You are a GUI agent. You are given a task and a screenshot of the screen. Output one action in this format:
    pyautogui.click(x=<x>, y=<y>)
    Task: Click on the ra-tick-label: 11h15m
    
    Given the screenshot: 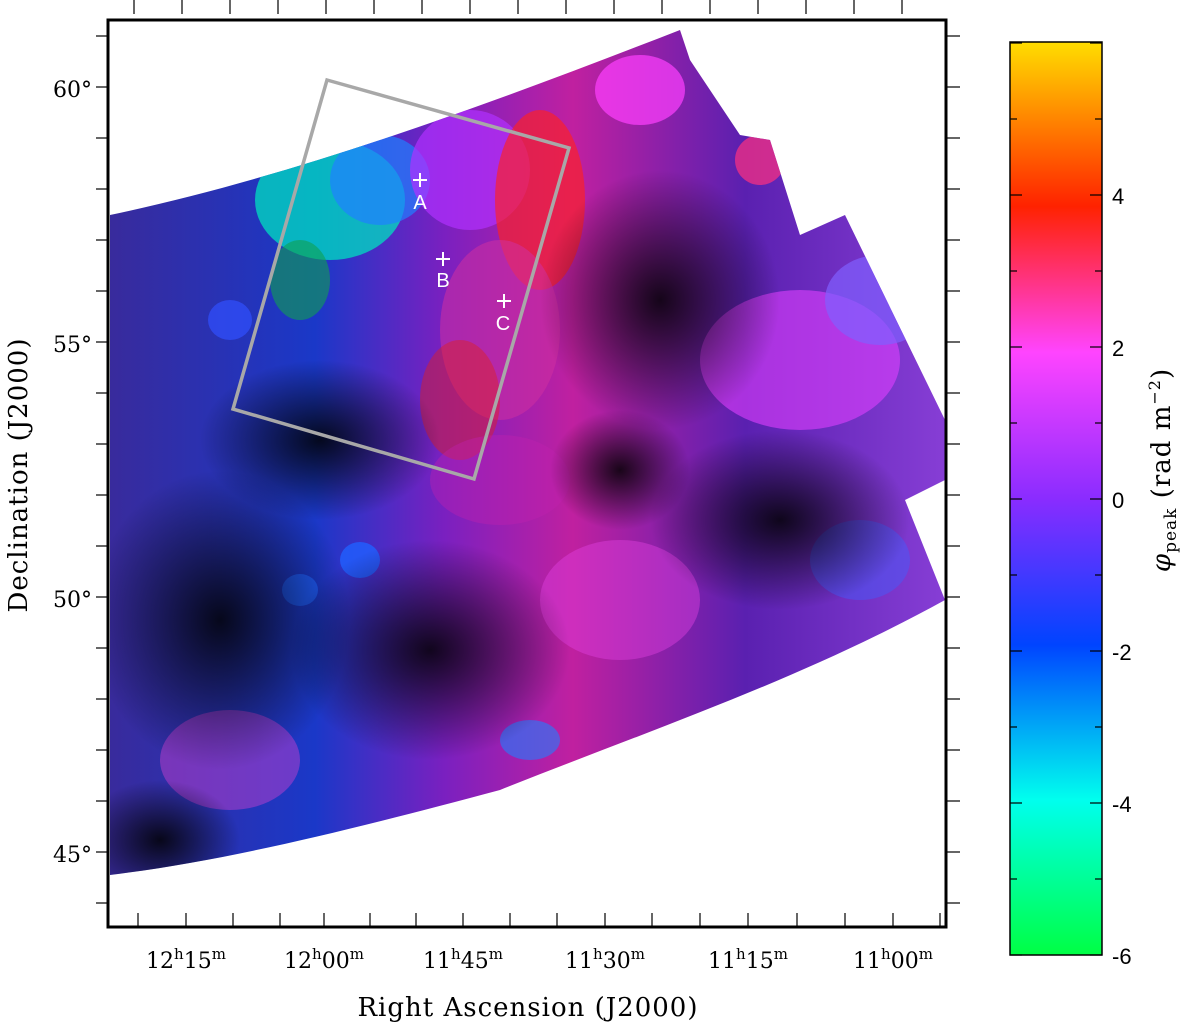 What is the action you would take?
    pyautogui.click(x=748, y=959)
    